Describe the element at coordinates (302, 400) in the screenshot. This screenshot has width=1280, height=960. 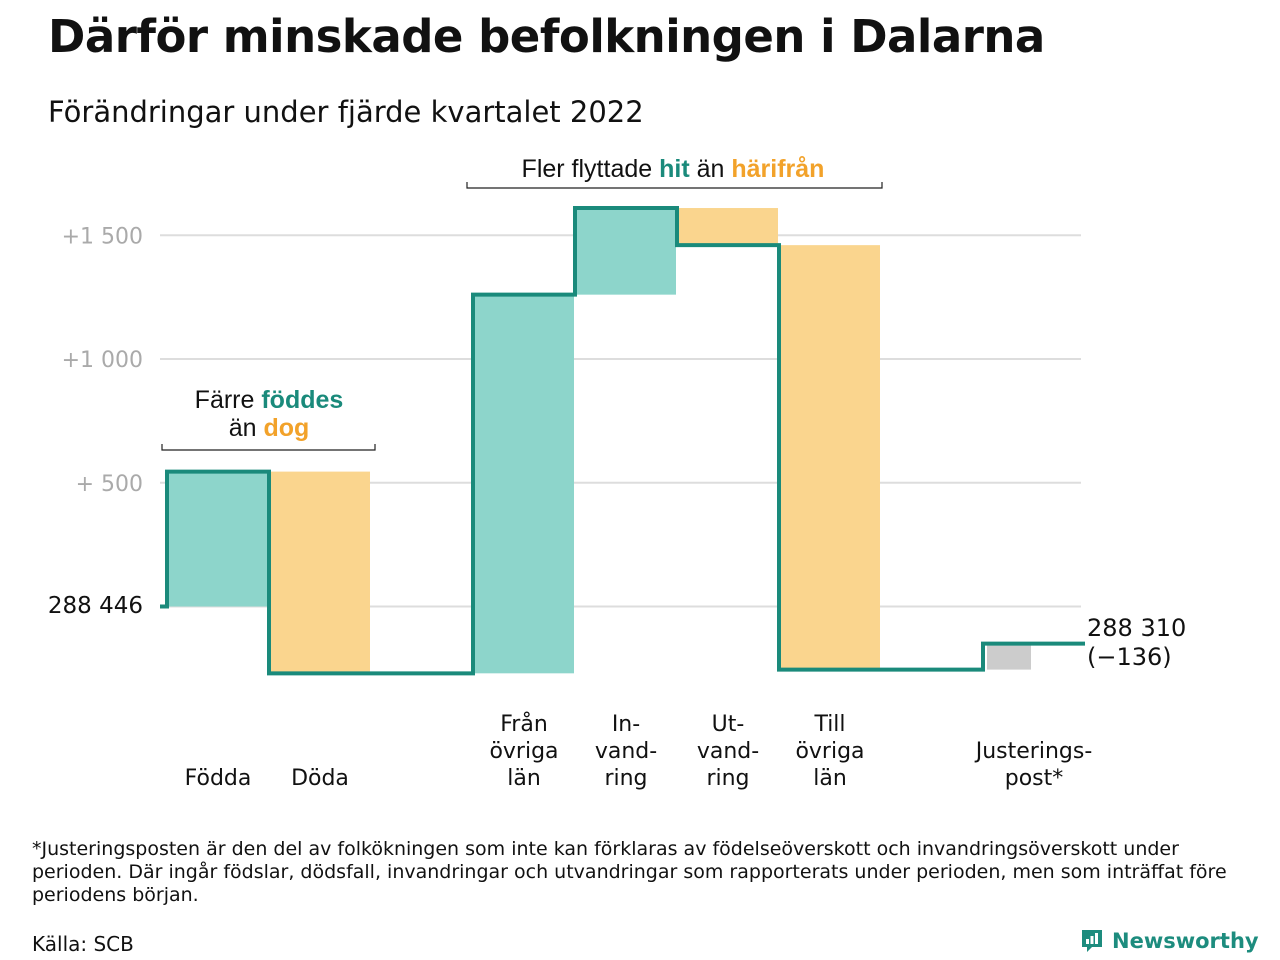
I see `annotation-highlight-born: föddes` at that location.